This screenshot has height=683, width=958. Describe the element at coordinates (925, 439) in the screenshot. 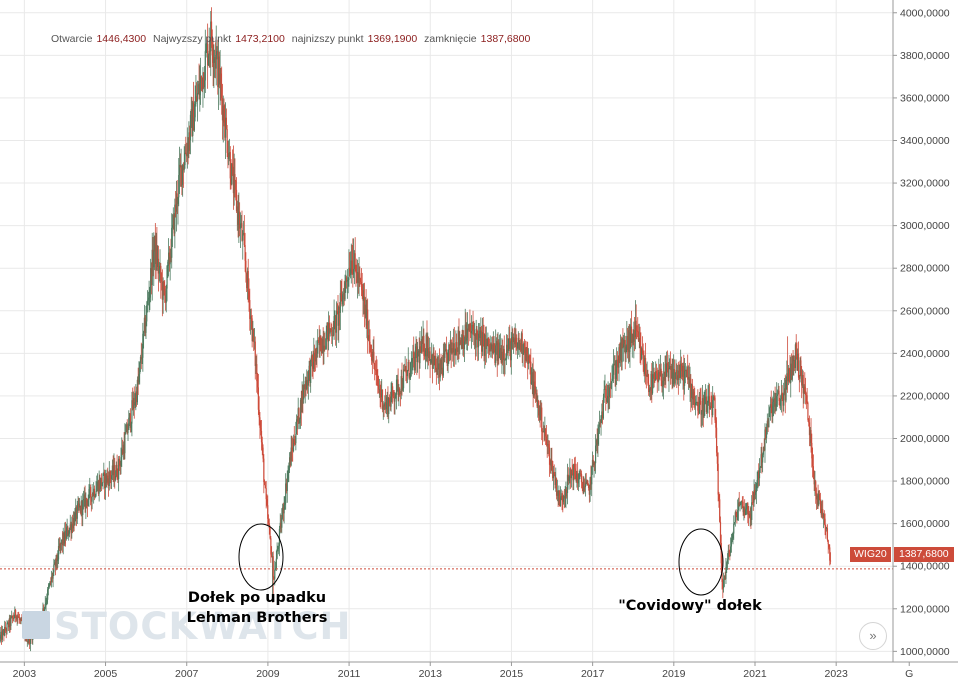

I see `y-tick-label: 2000,0000` at that location.